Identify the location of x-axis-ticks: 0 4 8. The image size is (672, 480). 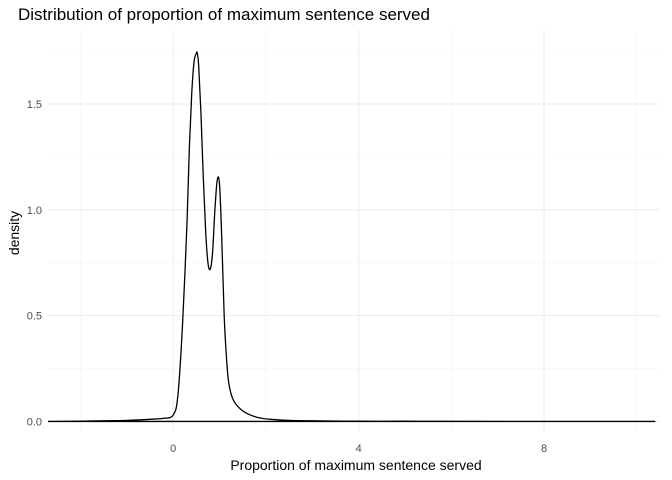
(358, 449).